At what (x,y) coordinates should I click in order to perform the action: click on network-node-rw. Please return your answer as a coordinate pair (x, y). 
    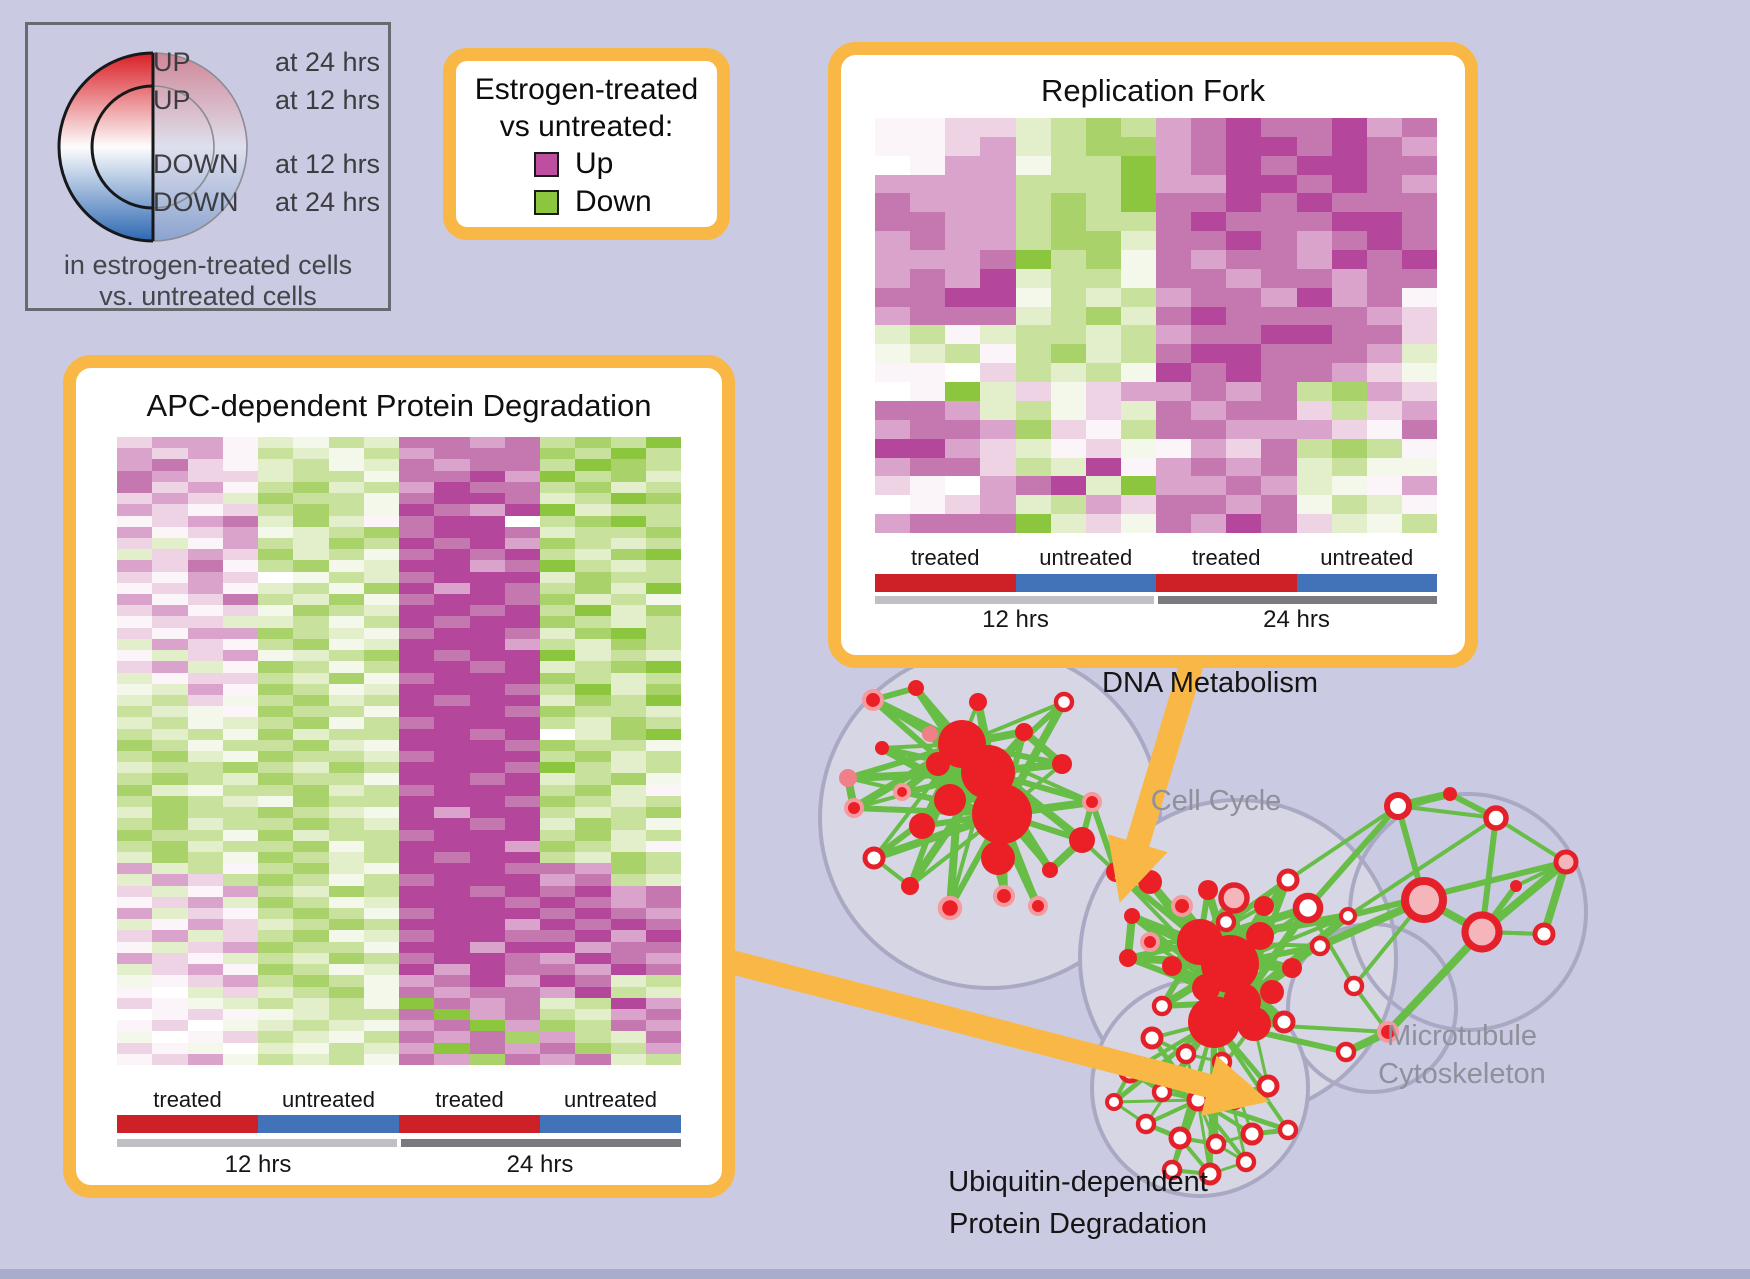
    Looking at the image, I should click on (1172, 1170).